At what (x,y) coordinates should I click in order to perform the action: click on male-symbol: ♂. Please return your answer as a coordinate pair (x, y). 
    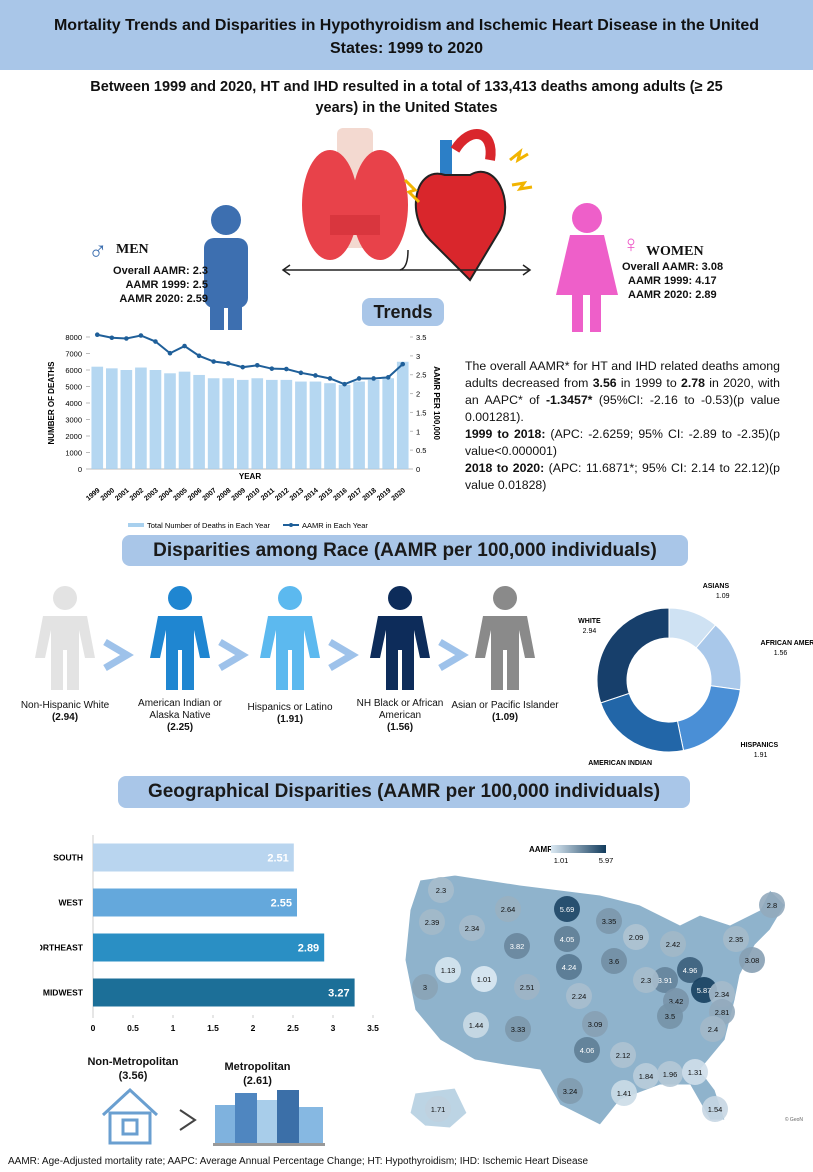
    Looking at the image, I should click on (98, 251).